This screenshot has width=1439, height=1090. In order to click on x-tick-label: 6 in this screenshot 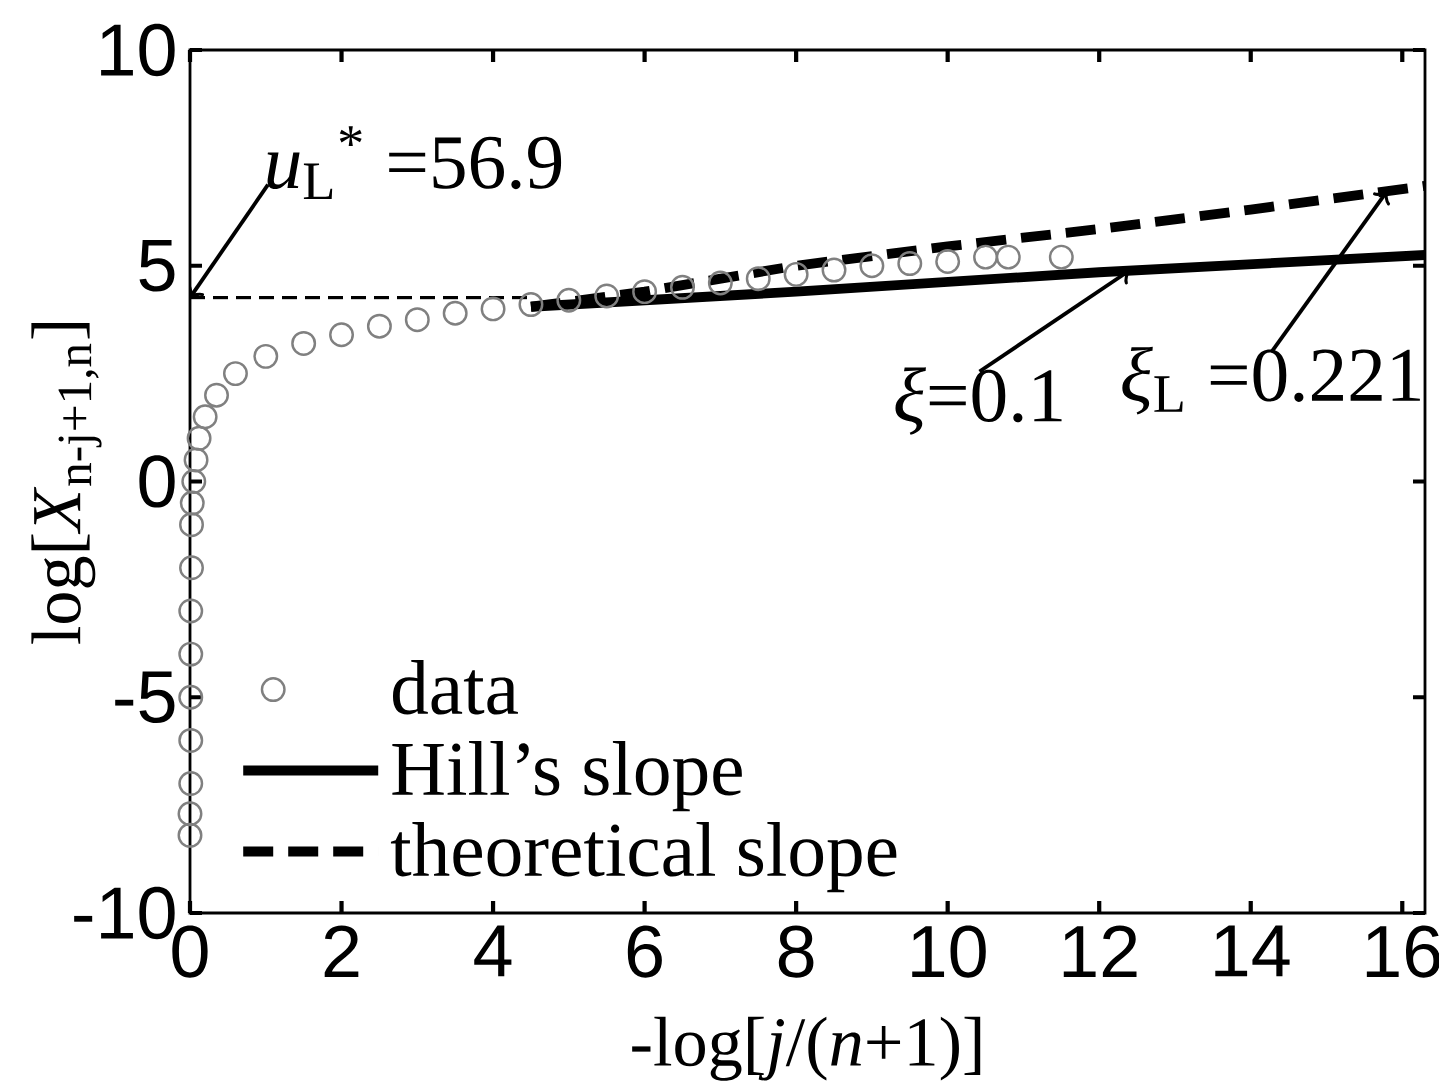, I will do `click(644, 951)`.